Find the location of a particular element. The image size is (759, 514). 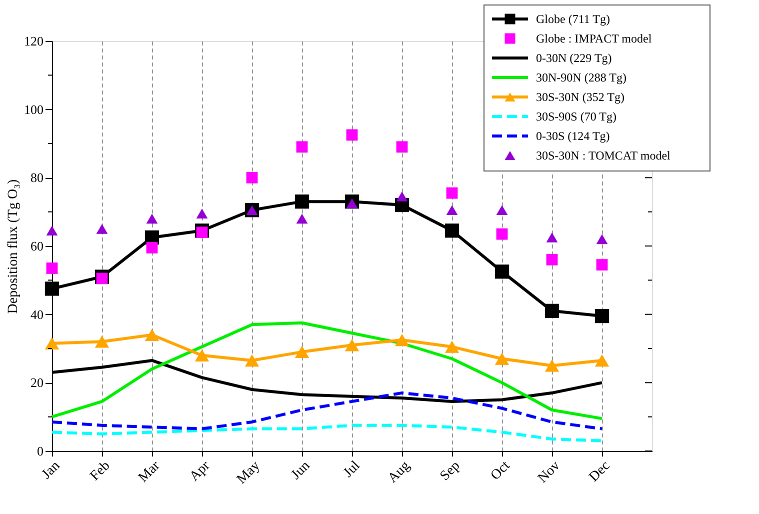

x-tick-label: Jun is located at coordinates (301, 470).